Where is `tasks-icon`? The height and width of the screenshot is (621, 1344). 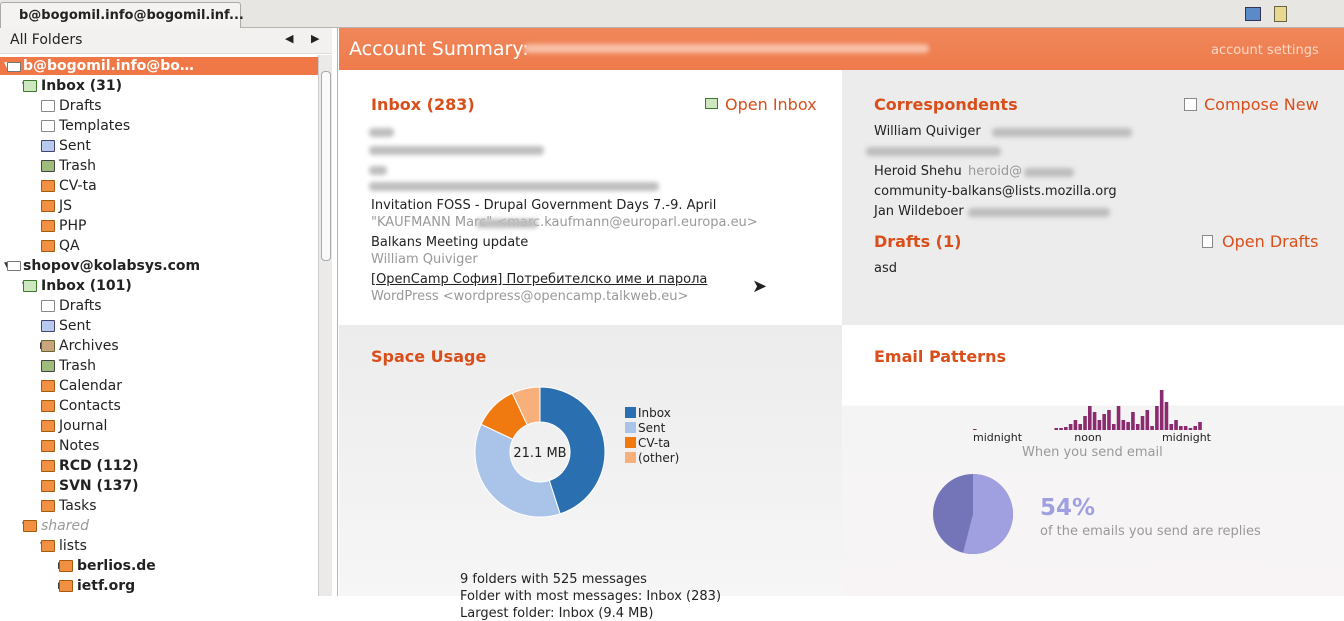 tasks-icon is located at coordinates (1280, 14).